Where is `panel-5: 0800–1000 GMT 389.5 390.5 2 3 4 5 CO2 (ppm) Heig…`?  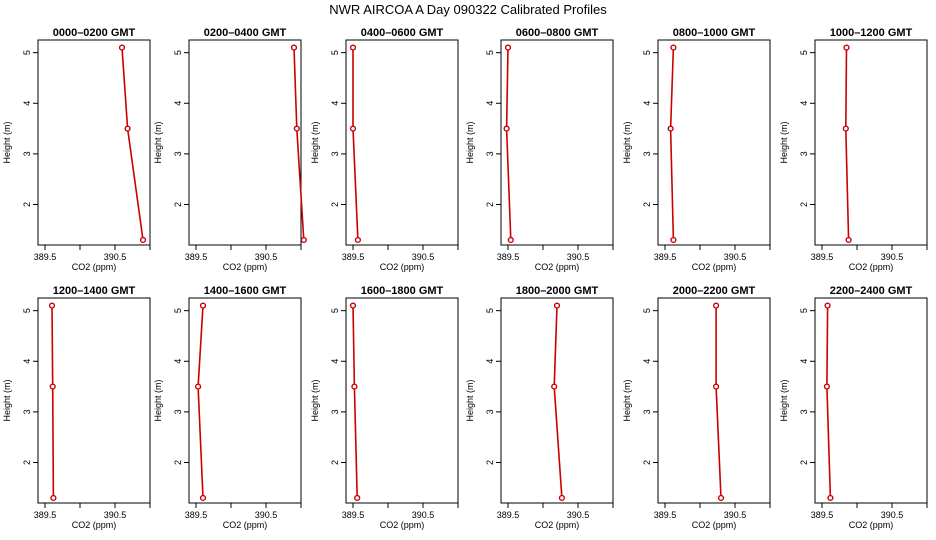
panel-5: 0800–1000 GMT 389.5 390.5 2 3 4 5 CO2 (ppm) Heig… is located at coordinates (696, 149).